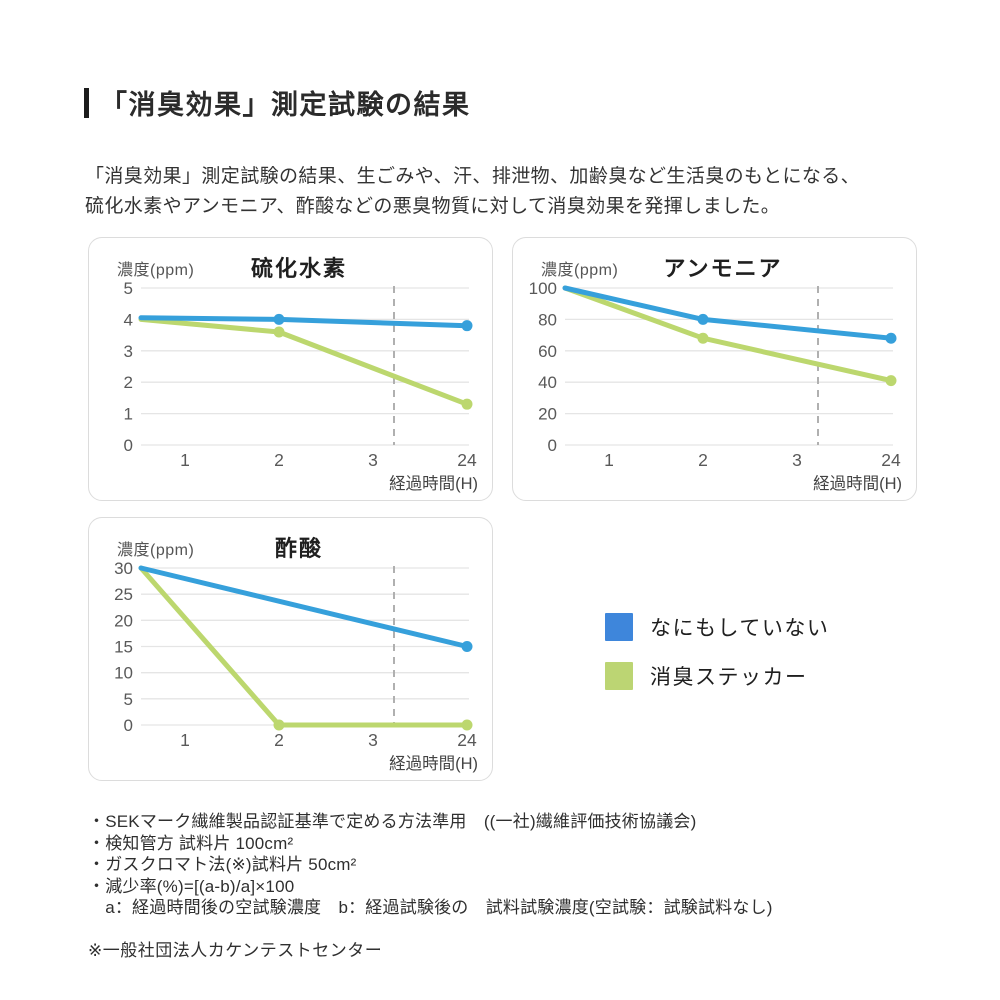 The width and height of the screenshot is (1000, 1000). Describe the element at coordinates (547, 319) in the screenshot. I see `y-tick-label: 80` at that location.